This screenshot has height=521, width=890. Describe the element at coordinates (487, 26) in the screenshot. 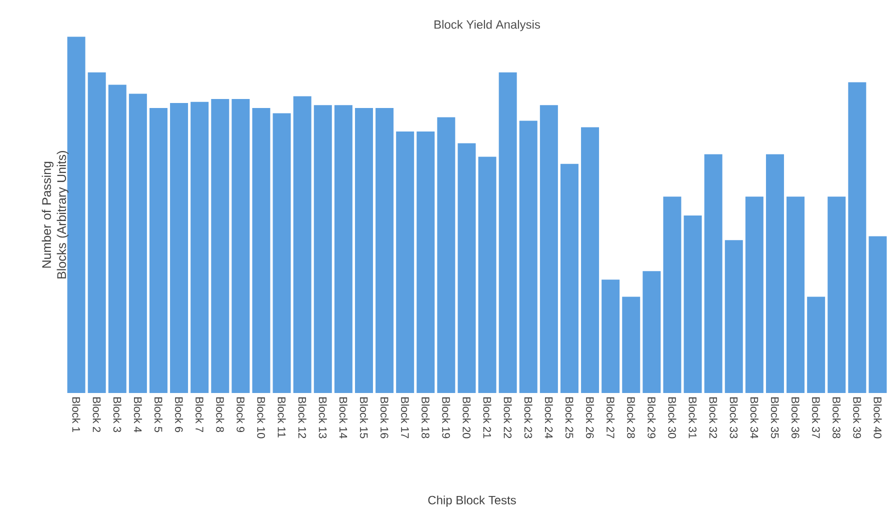

I see `chart-title: Block Yield Analysis` at that location.